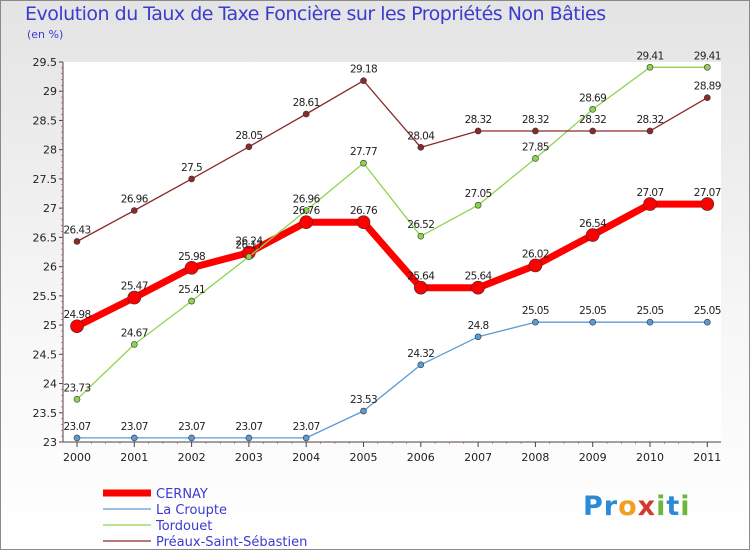 The height and width of the screenshot is (550, 750). What do you see at coordinates (478, 326) in the screenshot?
I see `data-label: 24.8` at bounding box center [478, 326].